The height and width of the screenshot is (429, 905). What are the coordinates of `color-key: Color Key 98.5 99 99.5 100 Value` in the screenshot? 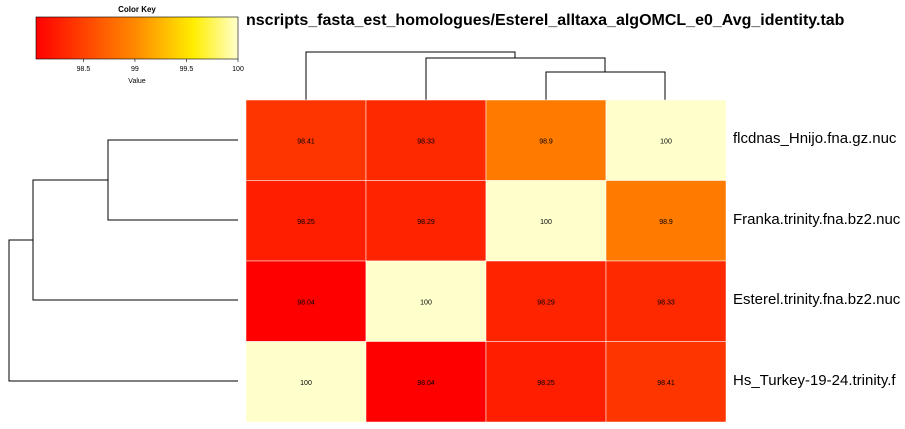 It's located at (139, 45).